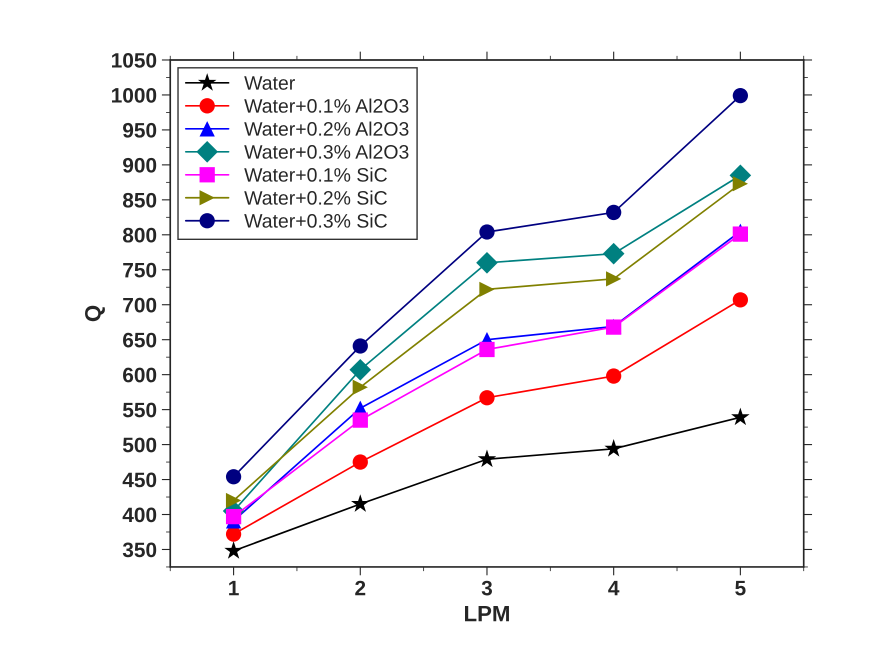 The height and width of the screenshot is (645, 896). Describe the element at coordinates (139, 550) in the screenshot. I see `y-tick-label: 350` at that location.